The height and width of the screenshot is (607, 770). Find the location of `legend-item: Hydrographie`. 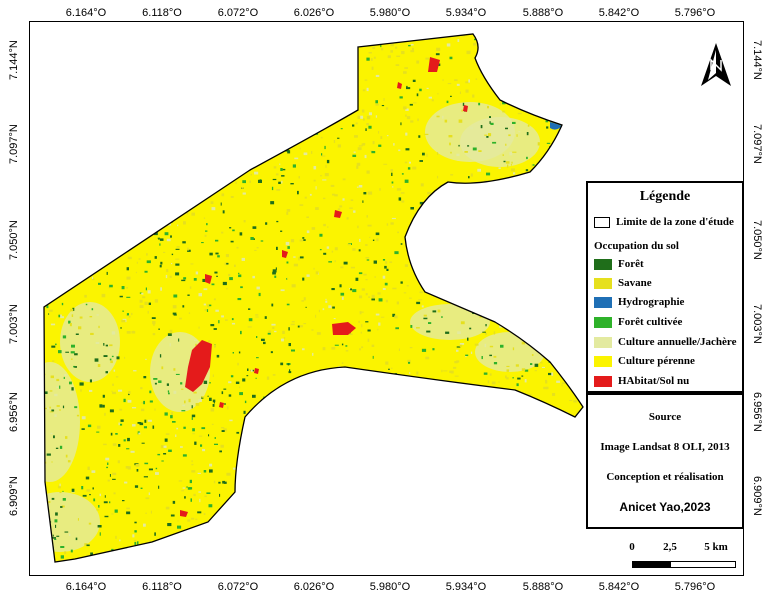

legend-item: Hydrographie is located at coordinates (639, 302).